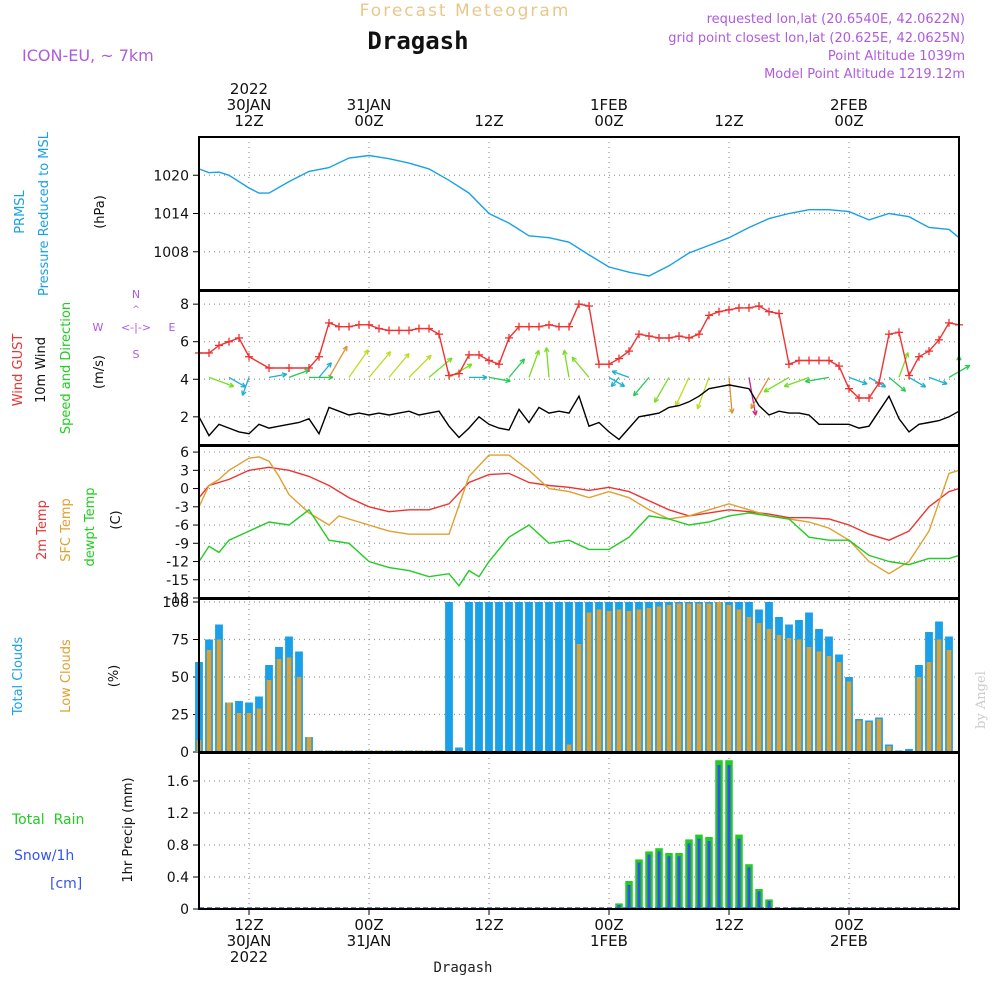 This screenshot has height=1000, width=1000. Describe the element at coordinates (184, 418) in the screenshot. I see `y-tick-label: 2` at that location.